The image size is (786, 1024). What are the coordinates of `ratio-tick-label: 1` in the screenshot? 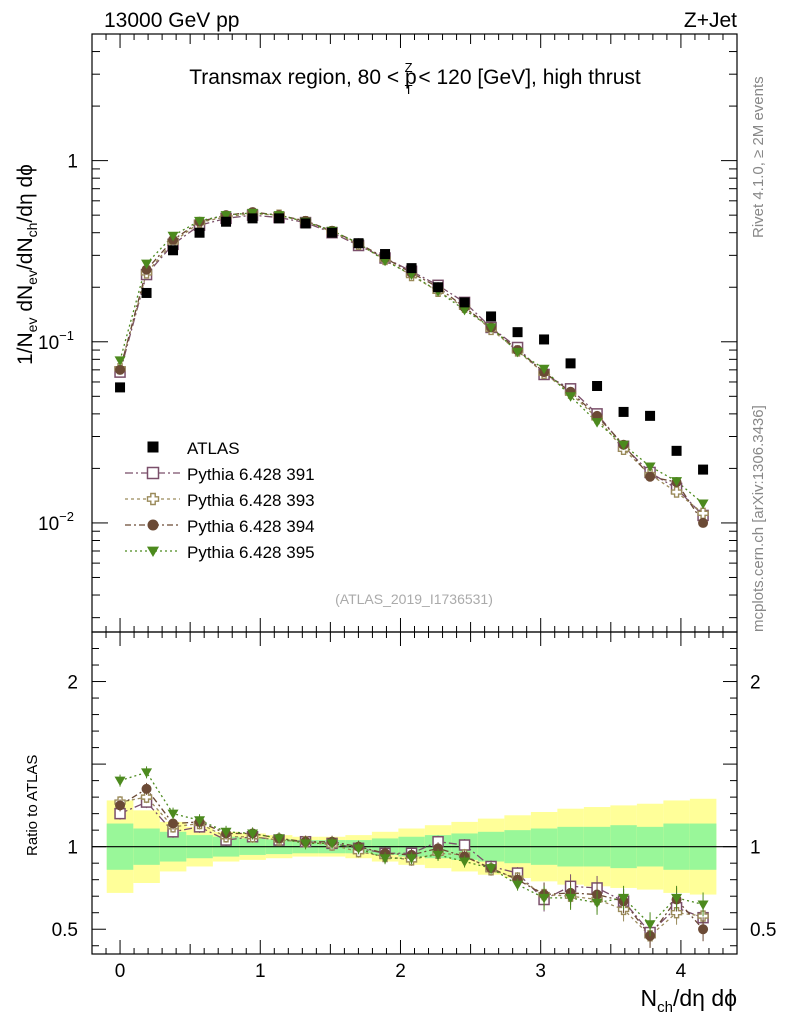 It's located at (72, 848).